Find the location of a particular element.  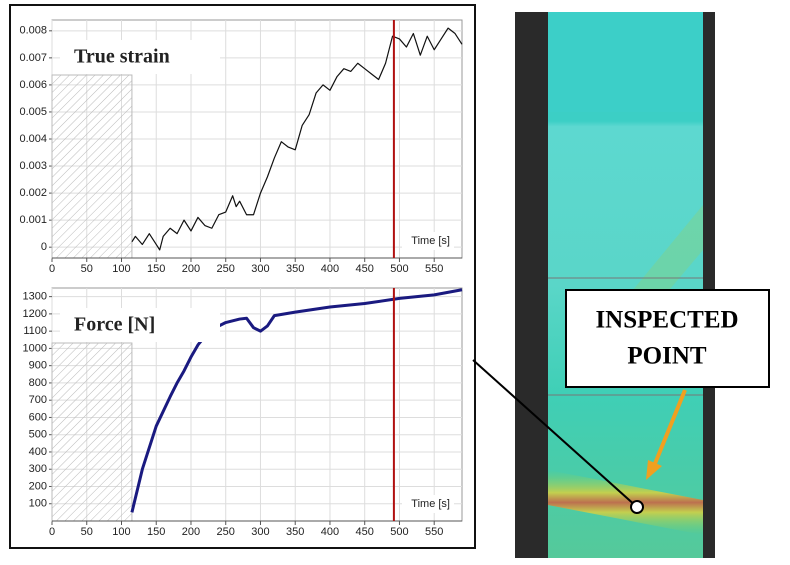

y-tick-label: 100 is located at coordinates (38, 504).